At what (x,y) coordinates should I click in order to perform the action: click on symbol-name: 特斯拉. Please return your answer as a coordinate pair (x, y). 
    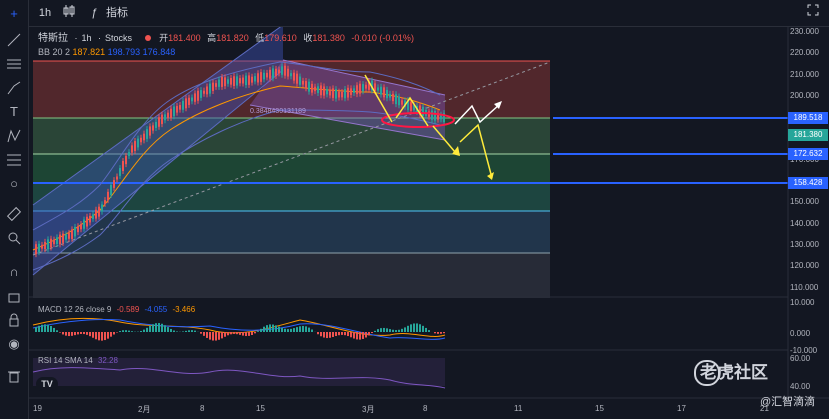
    Looking at the image, I should click on (53, 38).